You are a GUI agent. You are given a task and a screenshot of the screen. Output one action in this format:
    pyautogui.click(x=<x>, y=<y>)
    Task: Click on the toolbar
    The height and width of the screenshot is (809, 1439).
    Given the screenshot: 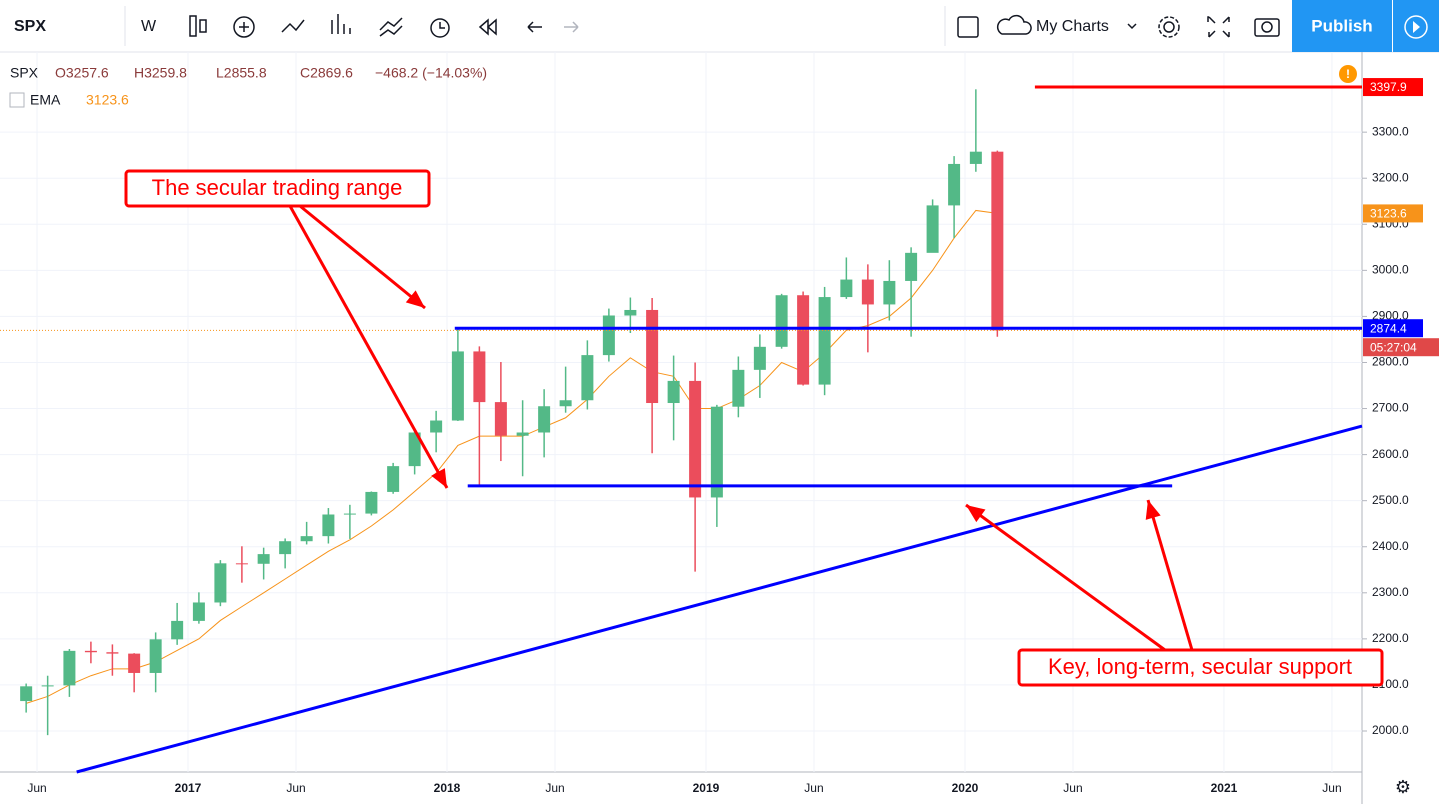 What is the action you would take?
    pyautogui.click(x=719, y=26)
    